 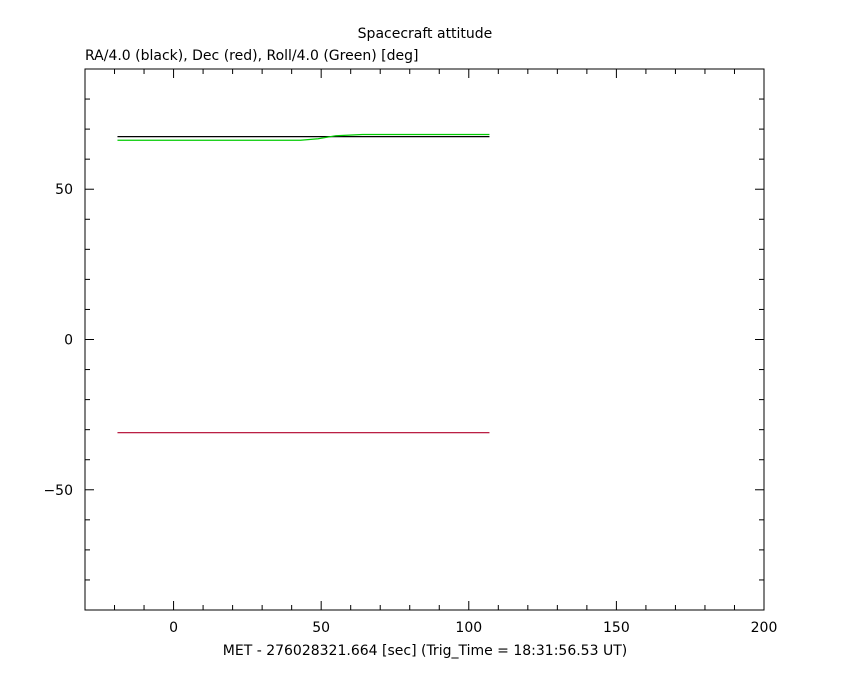 What do you see at coordinates (64, 190) in the screenshot?
I see `y-tick-label: 50` at bounding box center [64, 190].